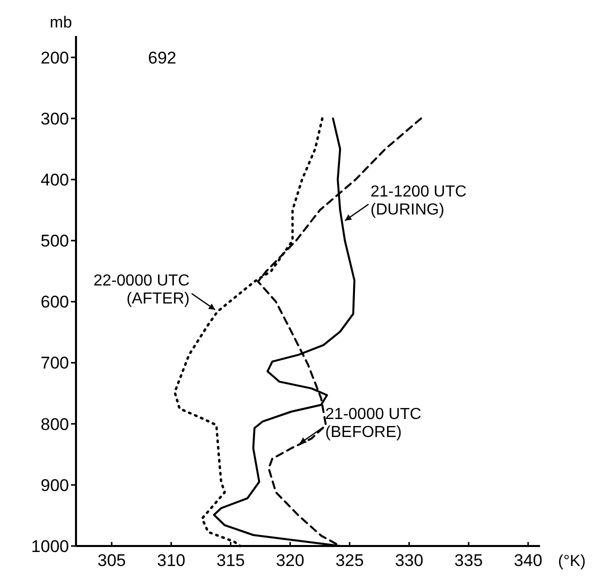 This screenshot has width=603, height=582. What do you see at coordinates (409, 560) in the screenshot?
I see `x-tick-label: 330` at bounding box center [409, 560].